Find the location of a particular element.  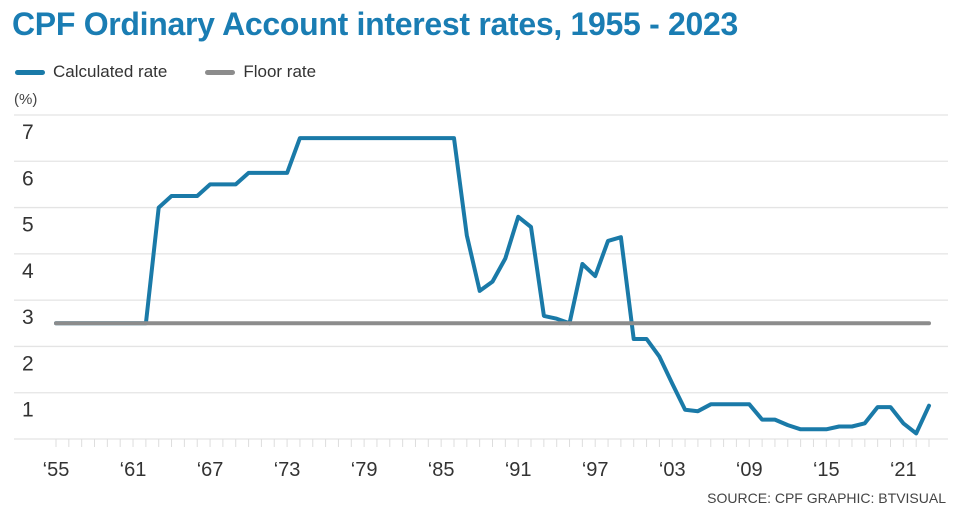

y-tick-label: 5 is located at coordinates (28, 225).